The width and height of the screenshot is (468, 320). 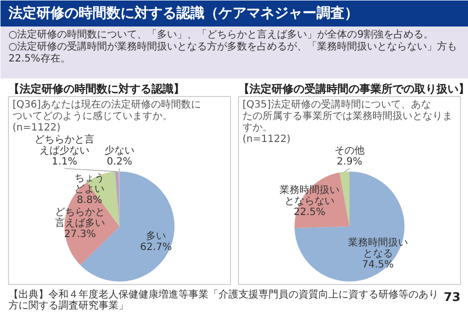 What do you see at coordinates (347, 116) in the screenshot?
I see `chart-subtitle: [Q35]法定研修の受講時間について、あなたの所属する事業所では業務時間扱いとなりますか。` at bounding box center [347, 116].